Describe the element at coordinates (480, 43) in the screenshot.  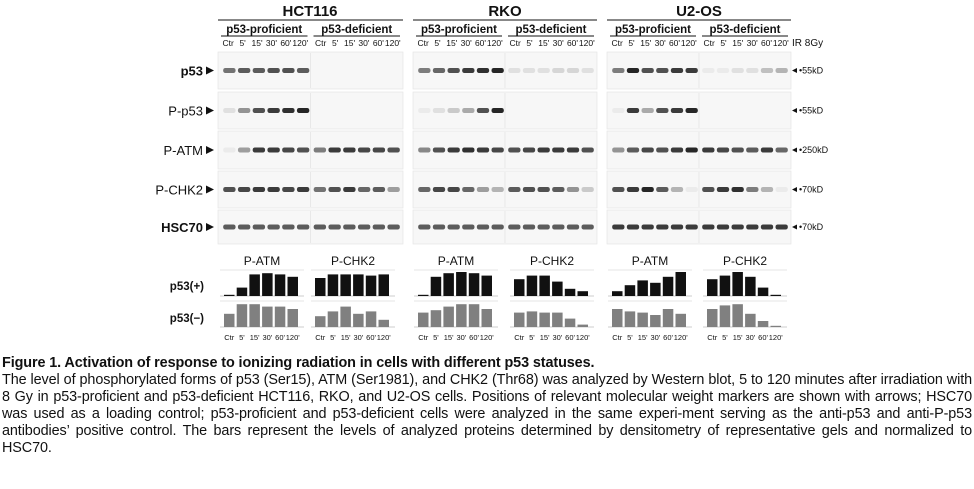
I see `timepoint-label: 60'` at that location.